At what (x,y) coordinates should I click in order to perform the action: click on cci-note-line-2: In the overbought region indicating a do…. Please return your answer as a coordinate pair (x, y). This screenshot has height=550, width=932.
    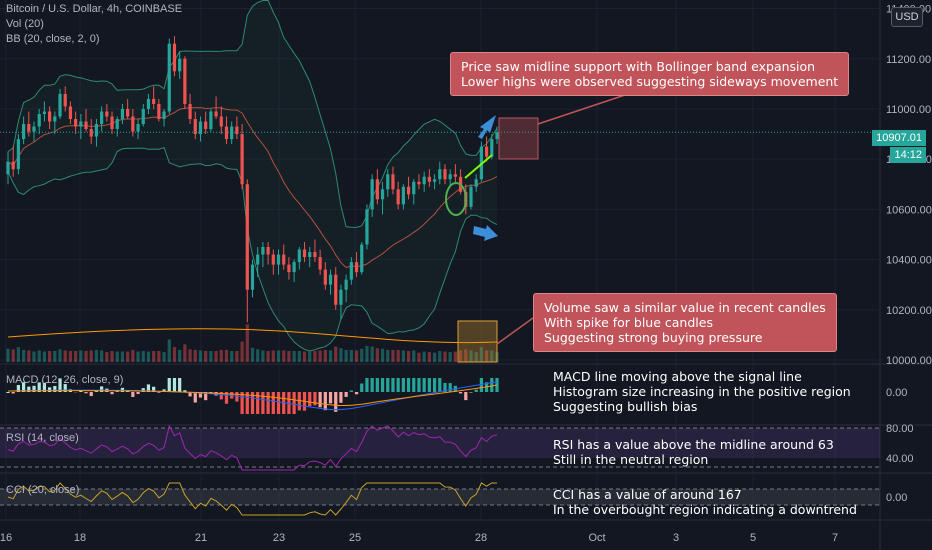
    Looking at the image, I should click on (705, 509).